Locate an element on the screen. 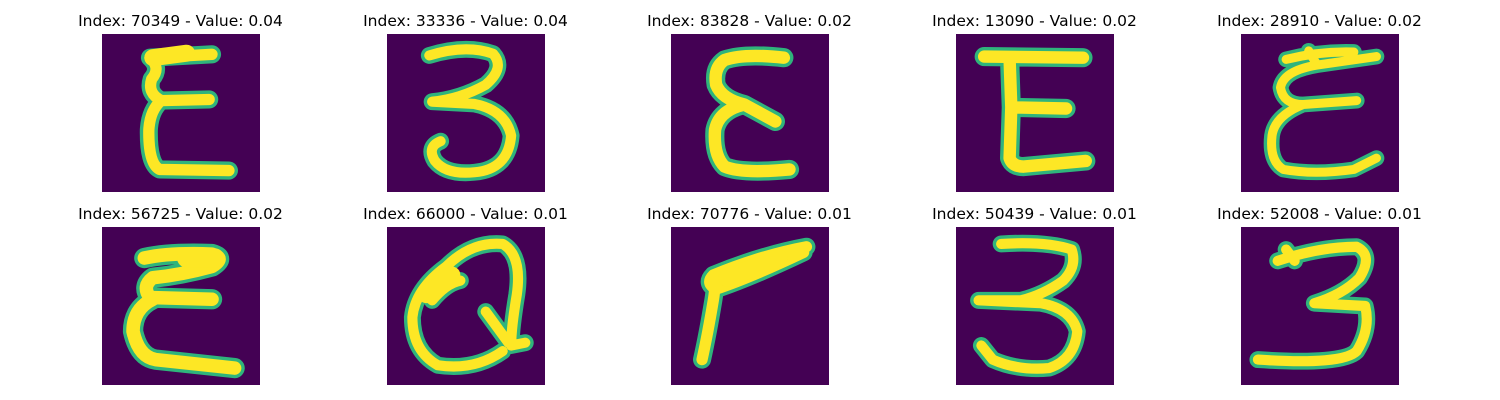 Image resolution: width=1500 pixels, height=400 pixels. sample-panel-10: Index: 52008 - Value: 0.01 is located at coordinates (1319, 298).